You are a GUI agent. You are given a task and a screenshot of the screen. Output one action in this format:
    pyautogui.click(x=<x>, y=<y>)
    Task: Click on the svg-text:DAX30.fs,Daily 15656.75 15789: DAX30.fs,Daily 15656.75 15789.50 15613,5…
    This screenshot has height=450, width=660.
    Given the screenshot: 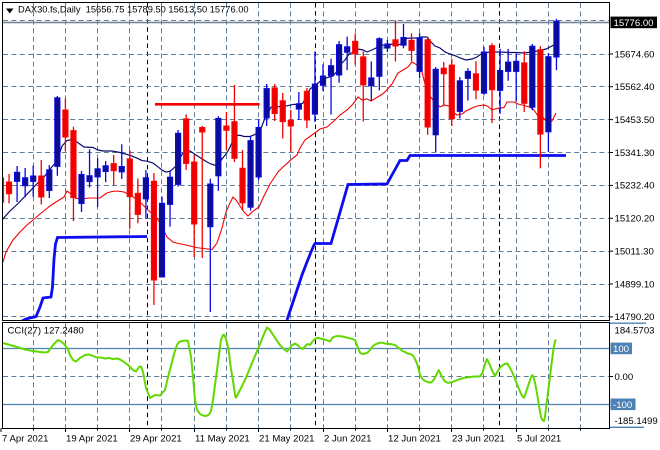 What is the action you would take?
    pyautogui.click(x=133, y=10)
    